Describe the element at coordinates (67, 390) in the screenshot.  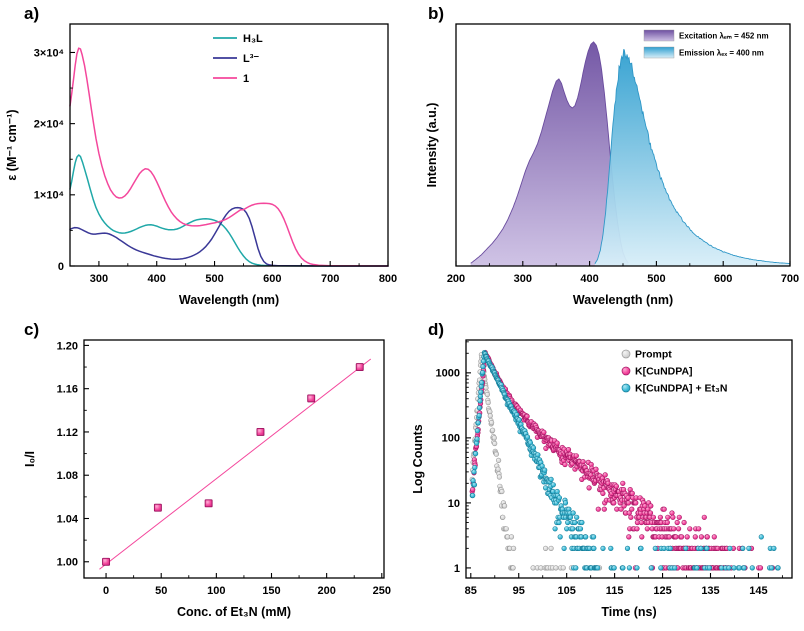
I see `svg-text: 1.16` at that location.